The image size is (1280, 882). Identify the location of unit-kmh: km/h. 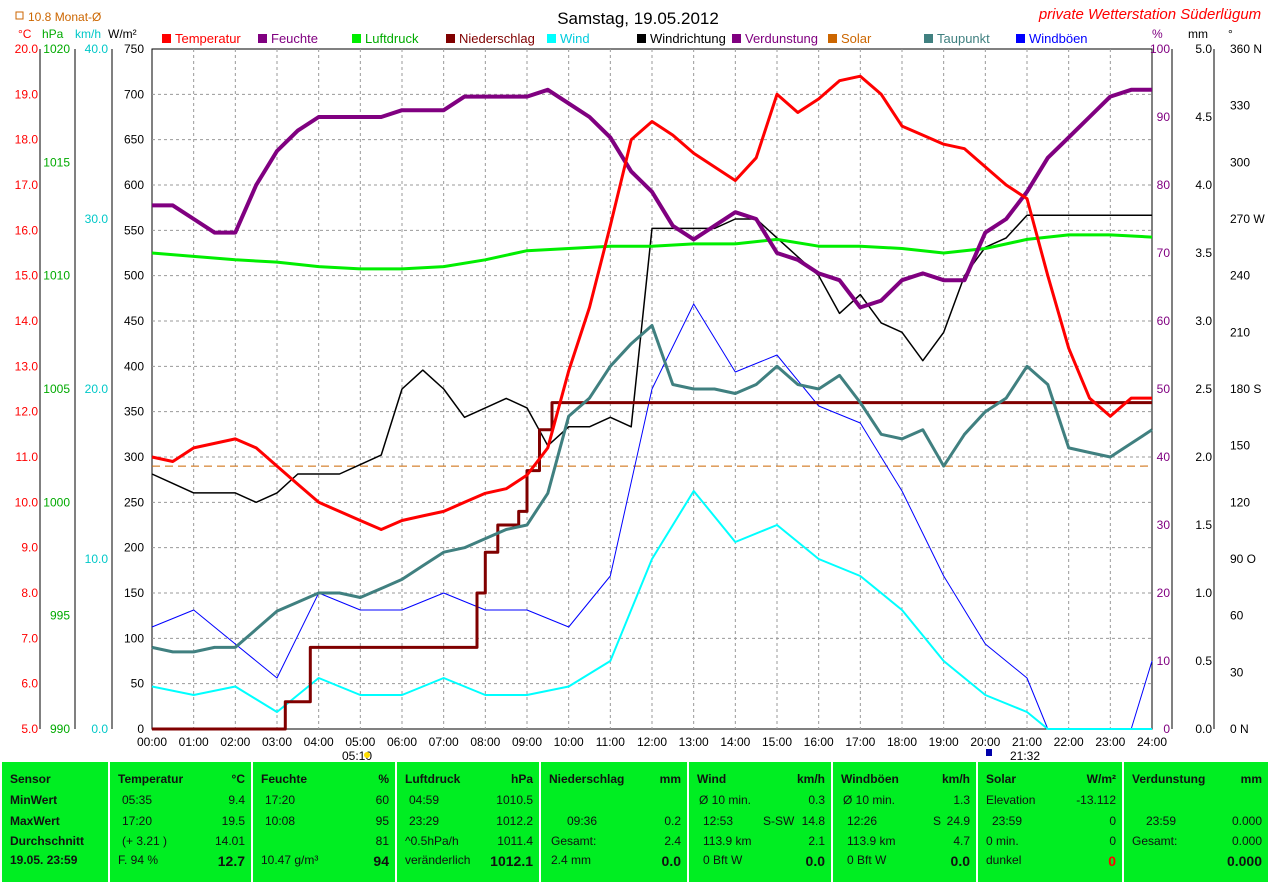
(88, 34).